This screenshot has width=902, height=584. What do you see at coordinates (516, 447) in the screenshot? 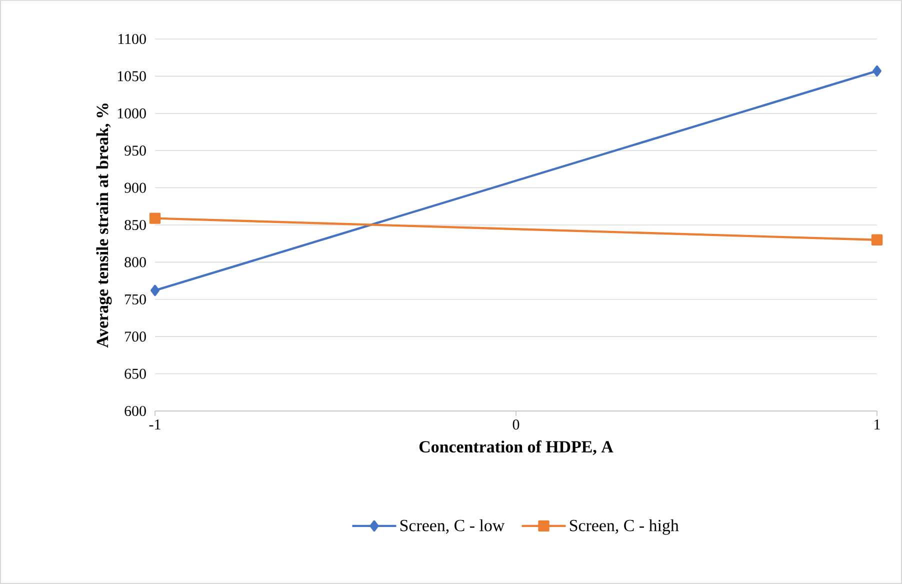
I see `x-axis-title: Concentration of HDPE, A` at bounding box center [516, 447].